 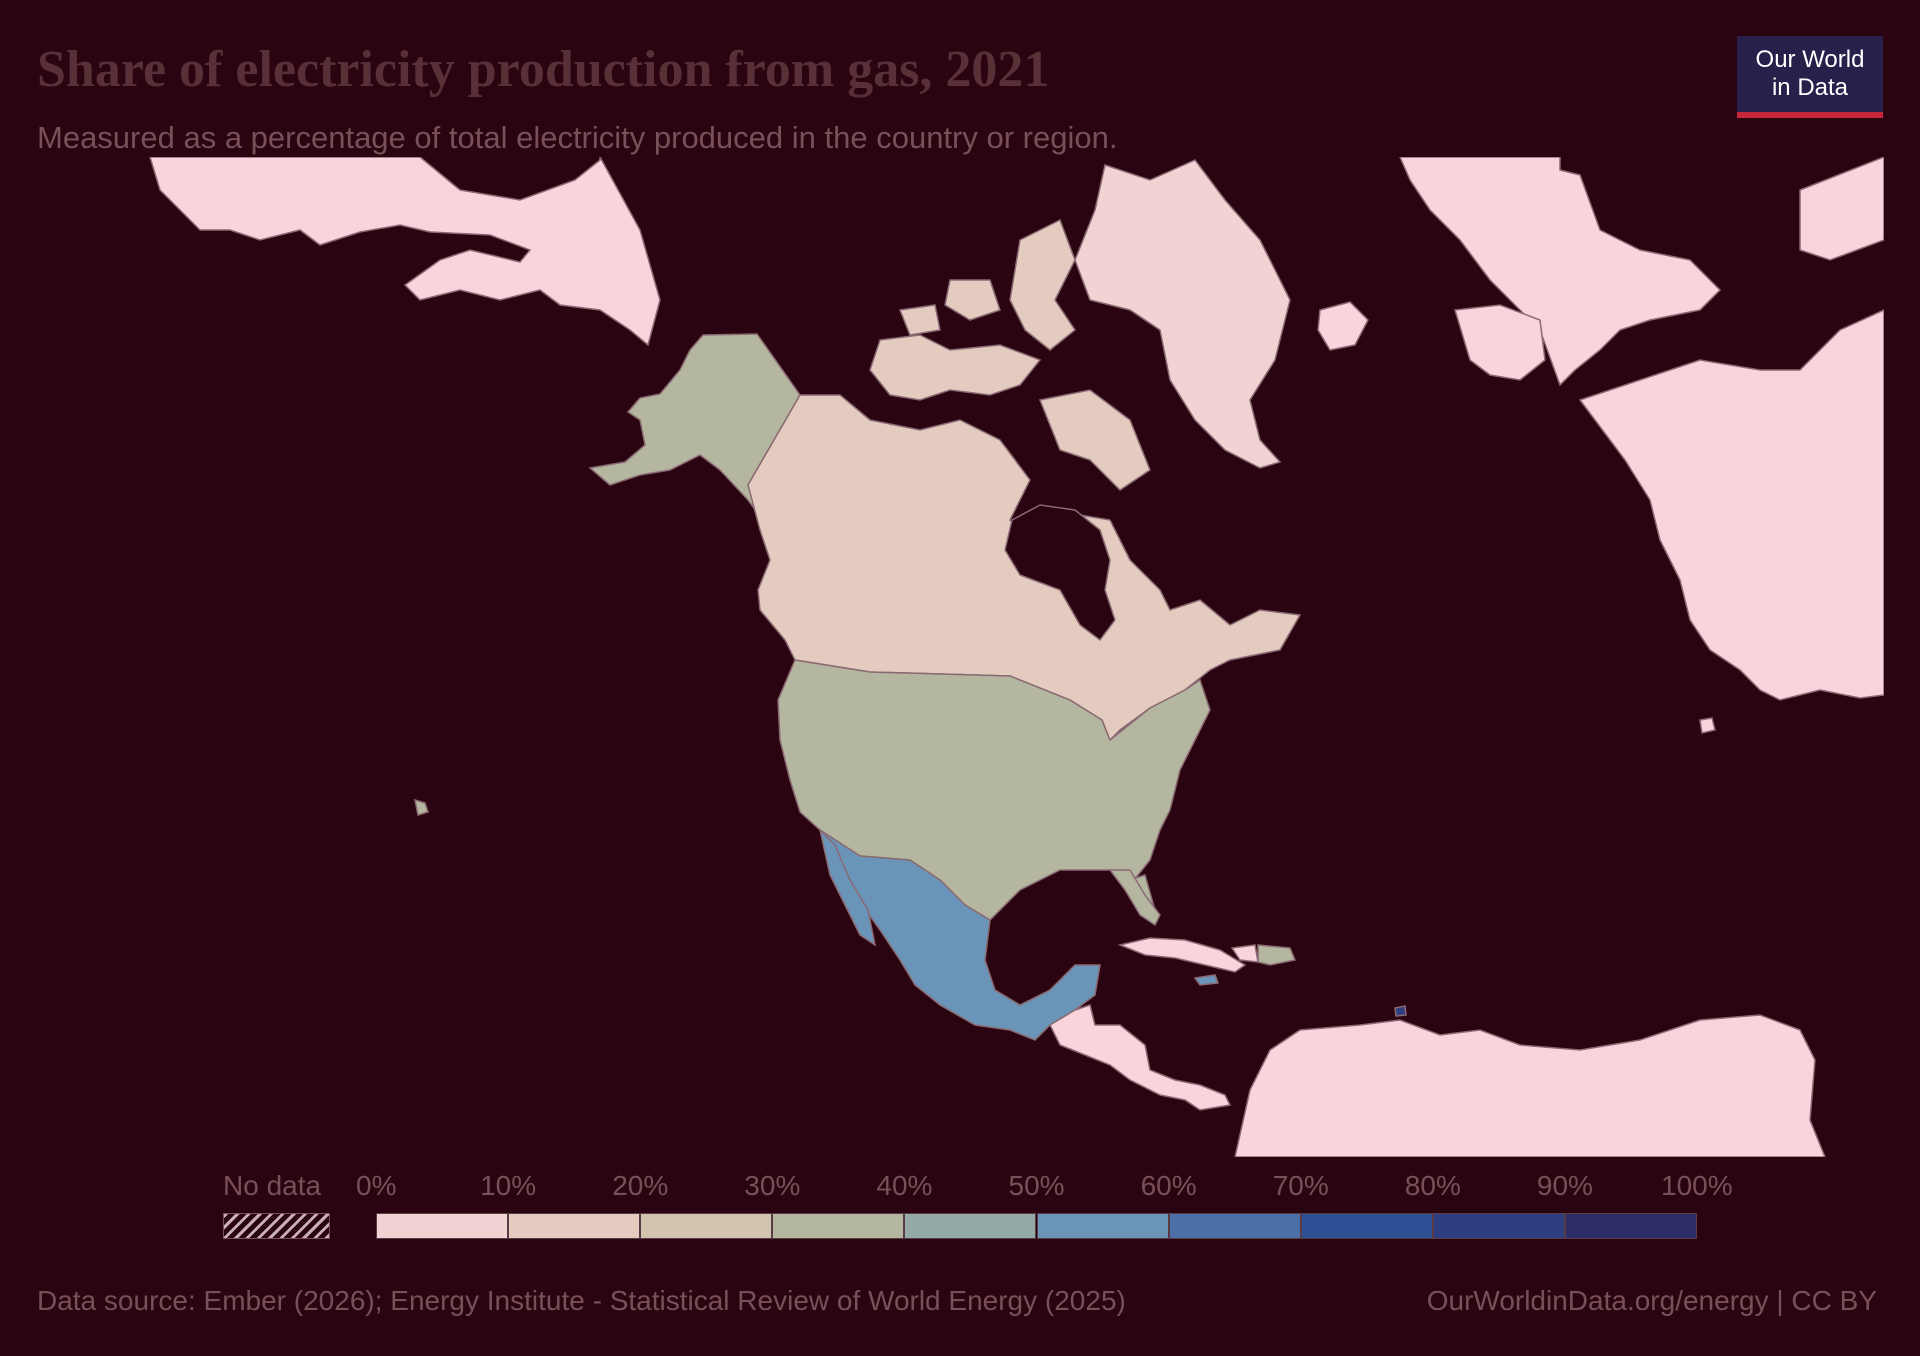 What do you see at coordinates (1206, 980) in the screenshot?
I see `region-jamaica` at bounding box center [1206, 980].